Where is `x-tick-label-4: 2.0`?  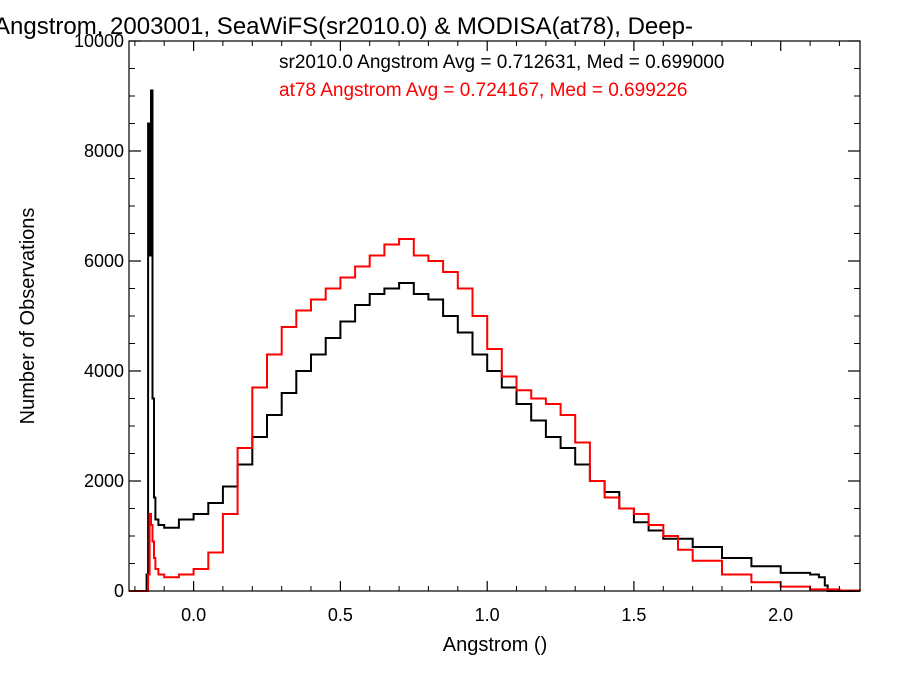
x-tick-label-4: 2.0 is located at coordinates (780, 615).